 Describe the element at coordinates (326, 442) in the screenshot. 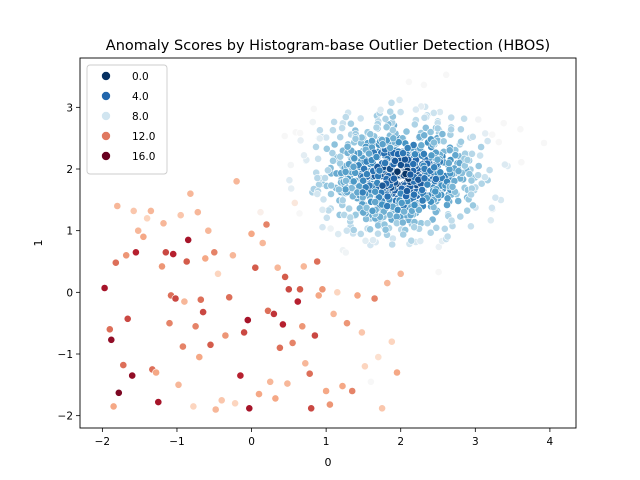

I see `x-tick-label: 1` at that location.